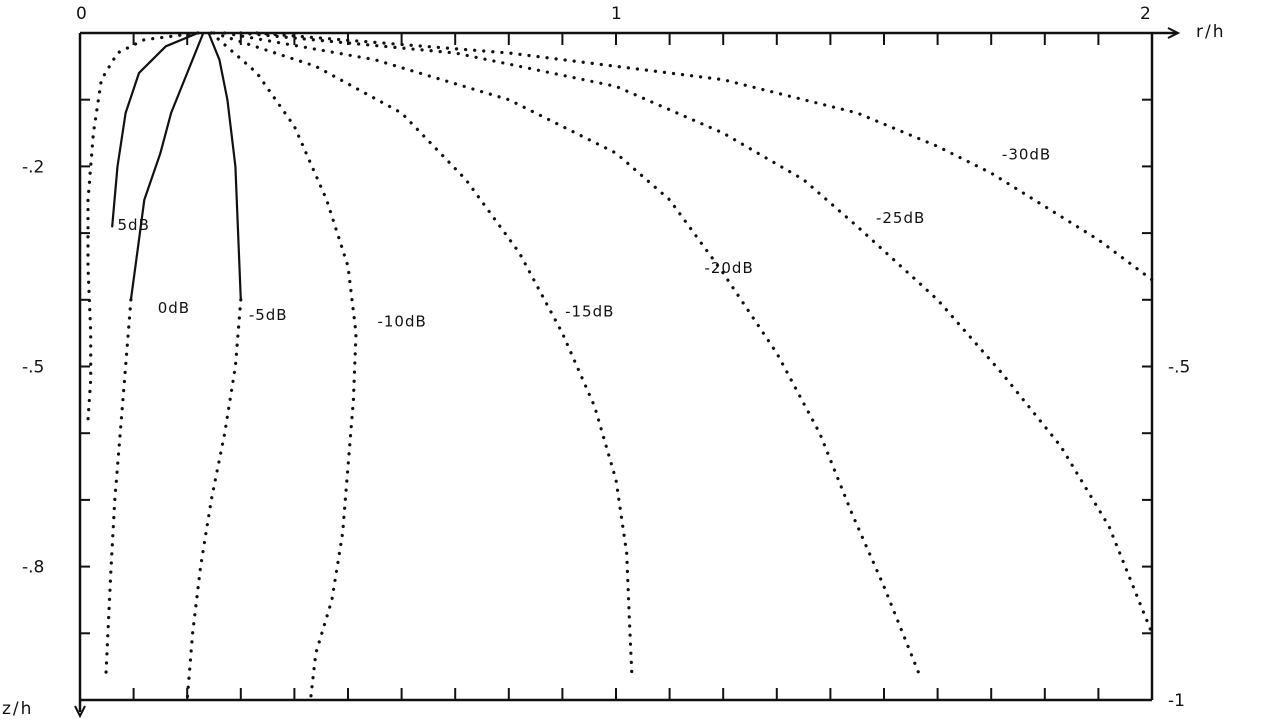 The width and height of the screenshot is (1264, 724). I want to click on x-axis-arrow, so click(1174, 33).